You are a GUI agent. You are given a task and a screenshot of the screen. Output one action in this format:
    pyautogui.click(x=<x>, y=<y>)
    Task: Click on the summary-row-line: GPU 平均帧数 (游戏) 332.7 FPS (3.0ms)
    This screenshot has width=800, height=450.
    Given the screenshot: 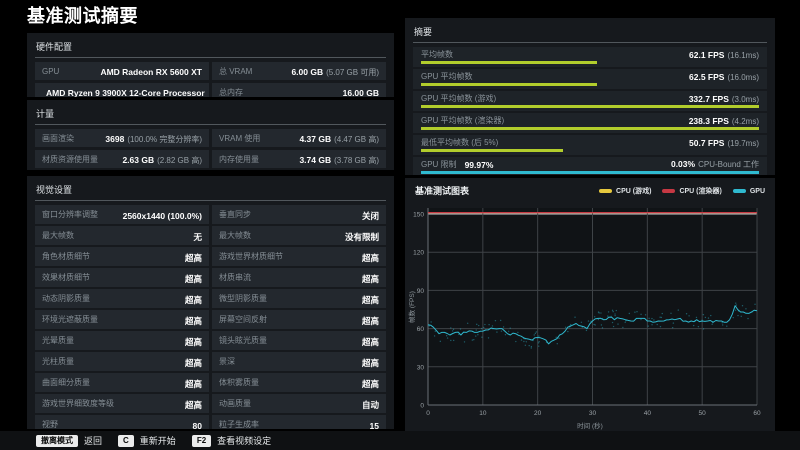 What is the action you would take?
    pyautogui.click(x=590, y=98)
    